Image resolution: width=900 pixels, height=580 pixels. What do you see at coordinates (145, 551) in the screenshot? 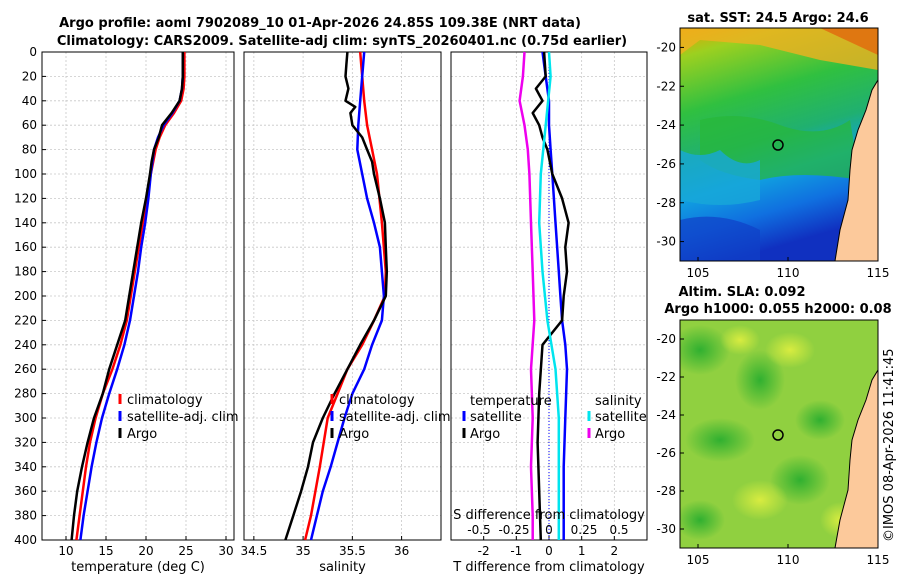
I see `x-tick-label: 20` at bounding box center [145, 551].